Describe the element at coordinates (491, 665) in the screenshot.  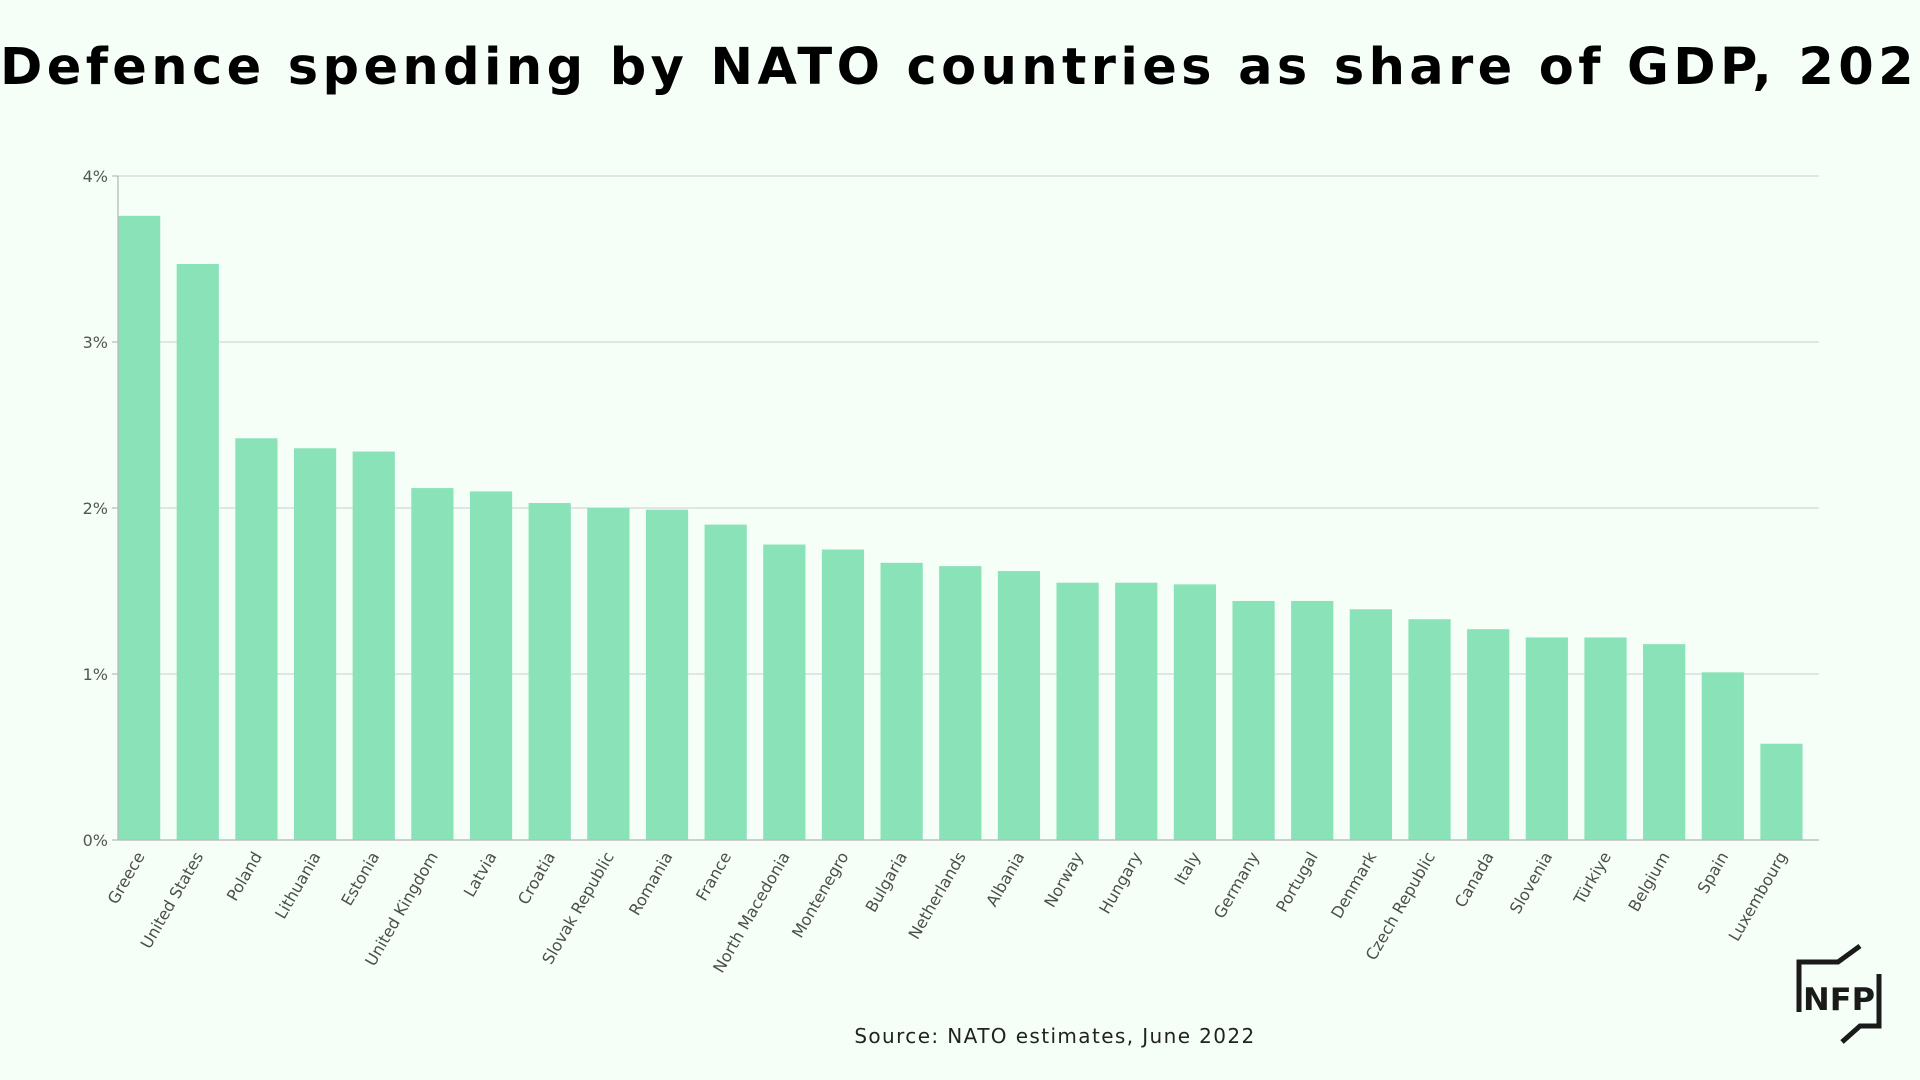
I see `bar-latvia` at that location.